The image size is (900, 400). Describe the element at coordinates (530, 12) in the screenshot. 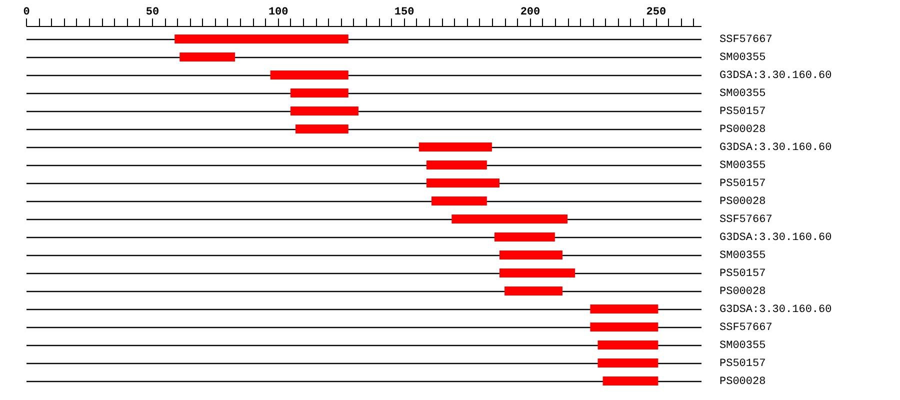

I see `x-tick-label: 200` at that location.